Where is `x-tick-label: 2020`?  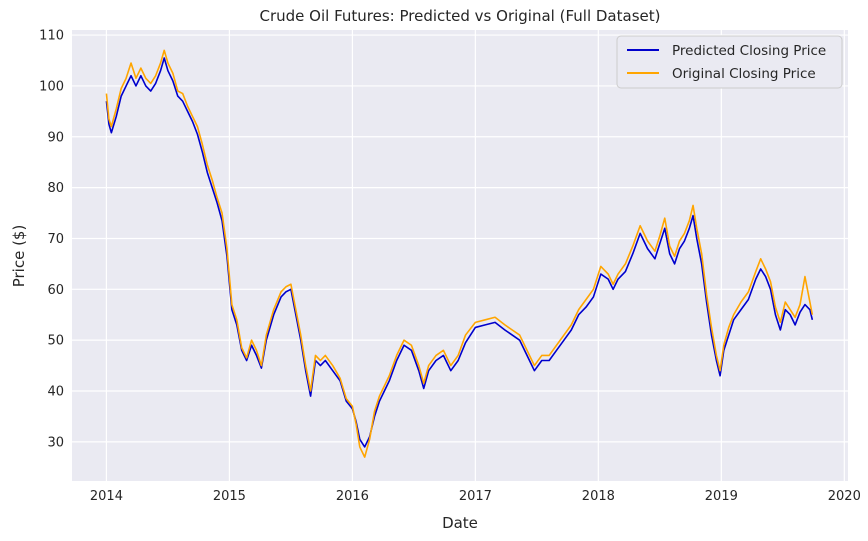 x-tick-label: 2020 is located at coordinates (844, 496).